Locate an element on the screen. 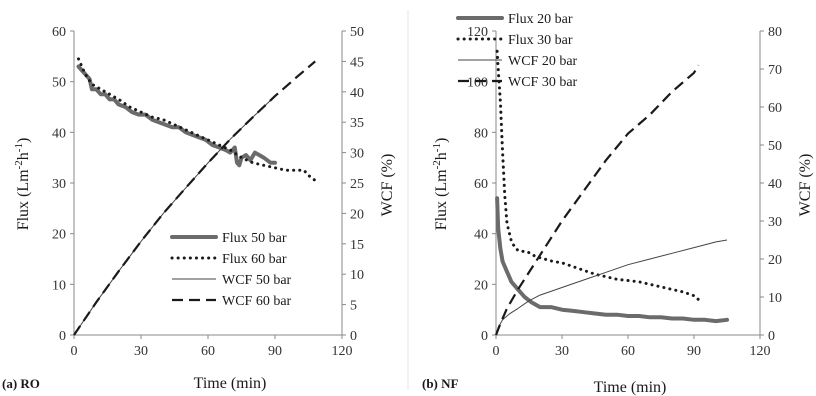  nf-x-tick-label: 90 is located at coordinates (694, 351).